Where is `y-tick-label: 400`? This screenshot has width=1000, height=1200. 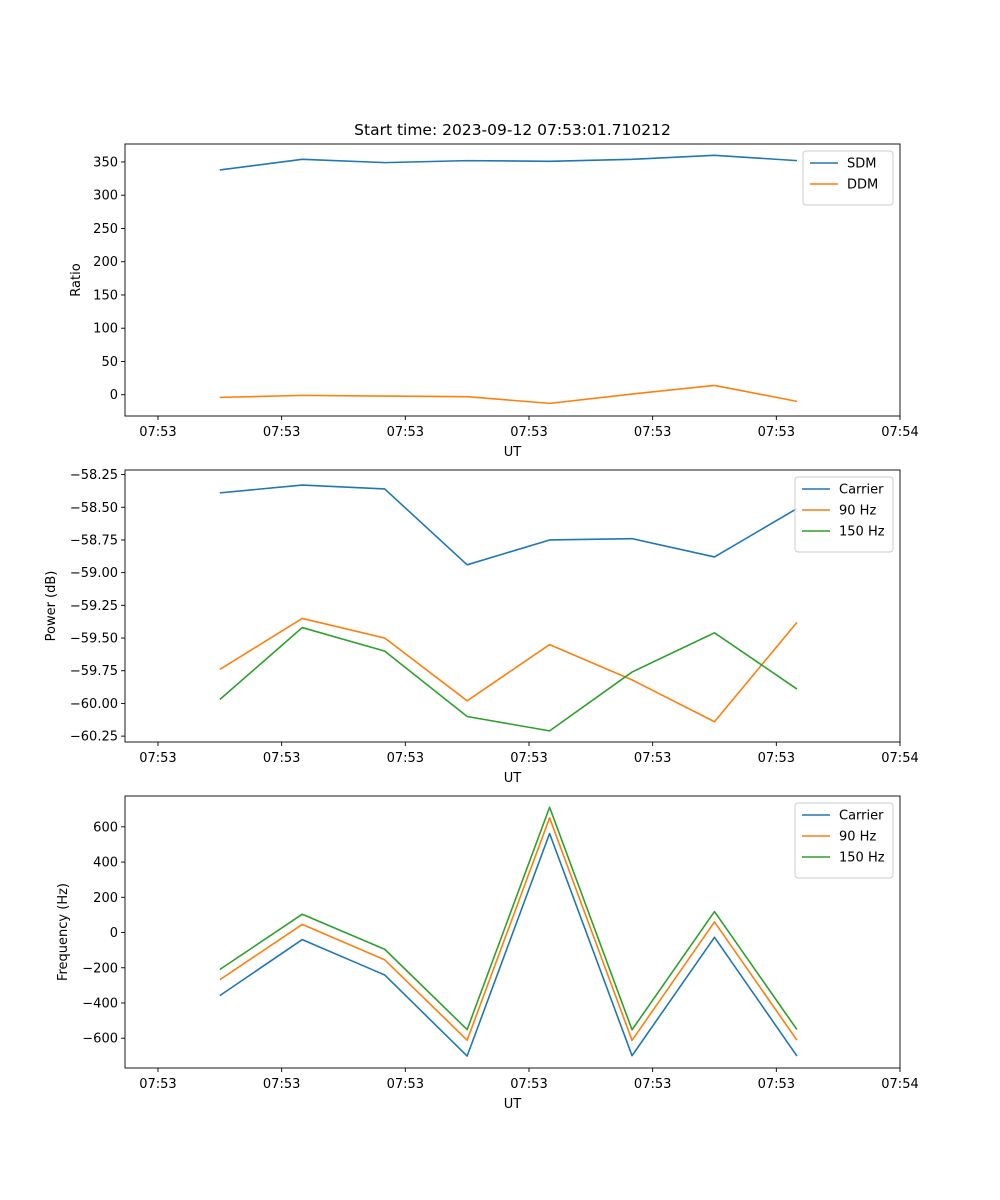
y-tick-label: 400 is located at coordinates (105, 863).